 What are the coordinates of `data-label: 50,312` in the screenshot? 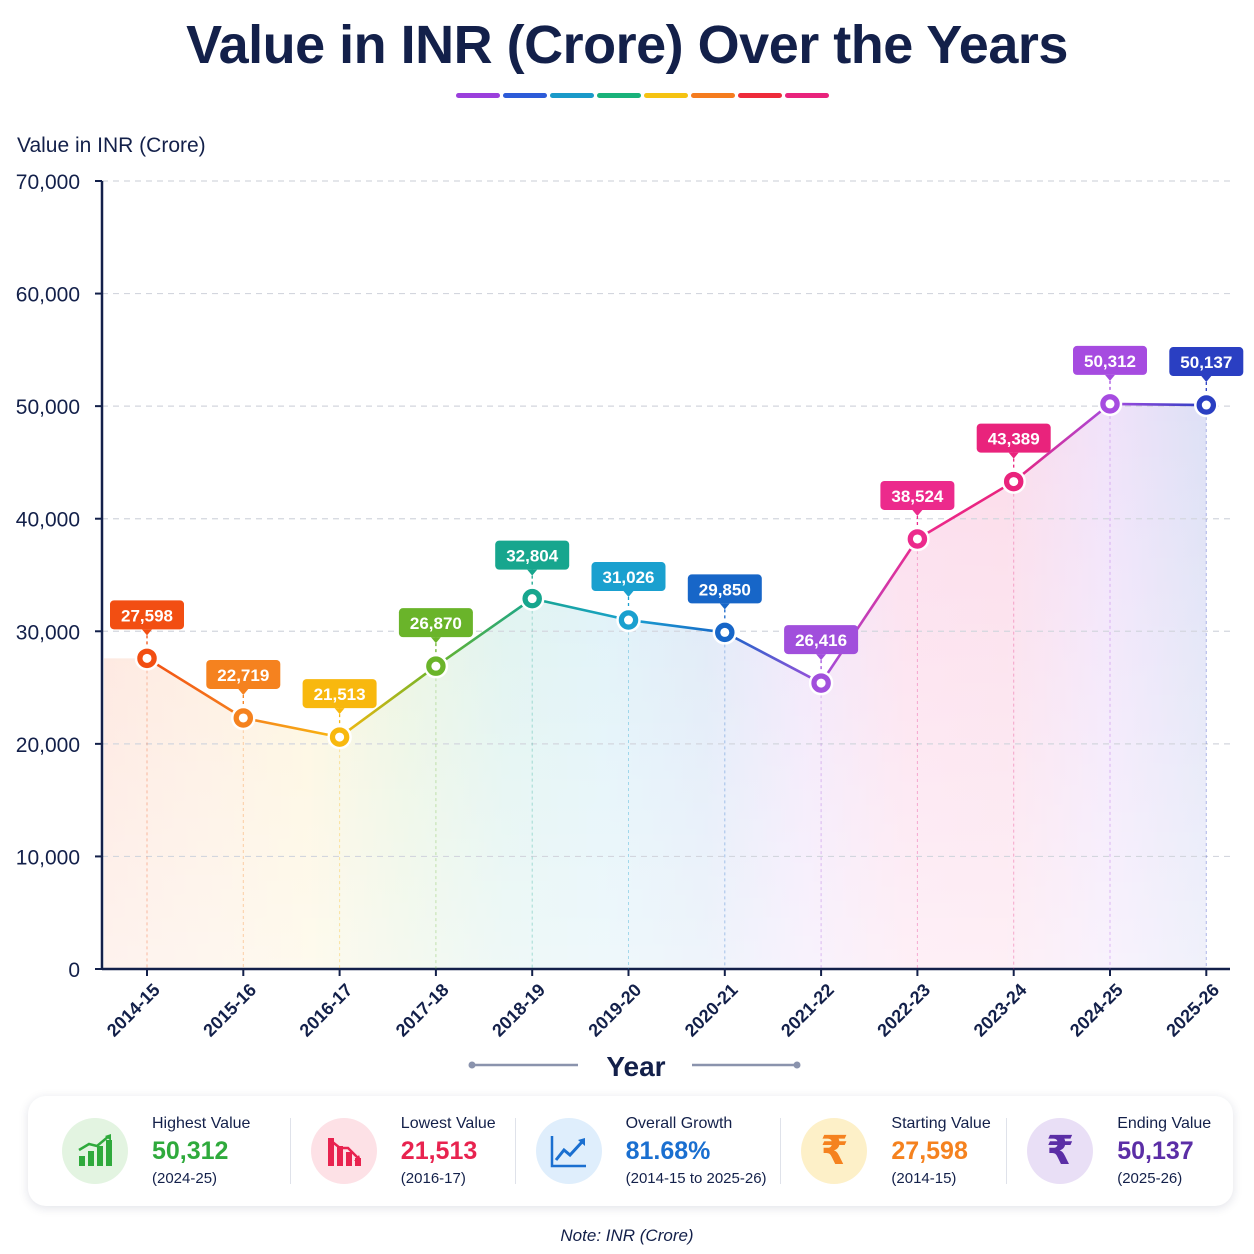 It's located at (1110, 361).